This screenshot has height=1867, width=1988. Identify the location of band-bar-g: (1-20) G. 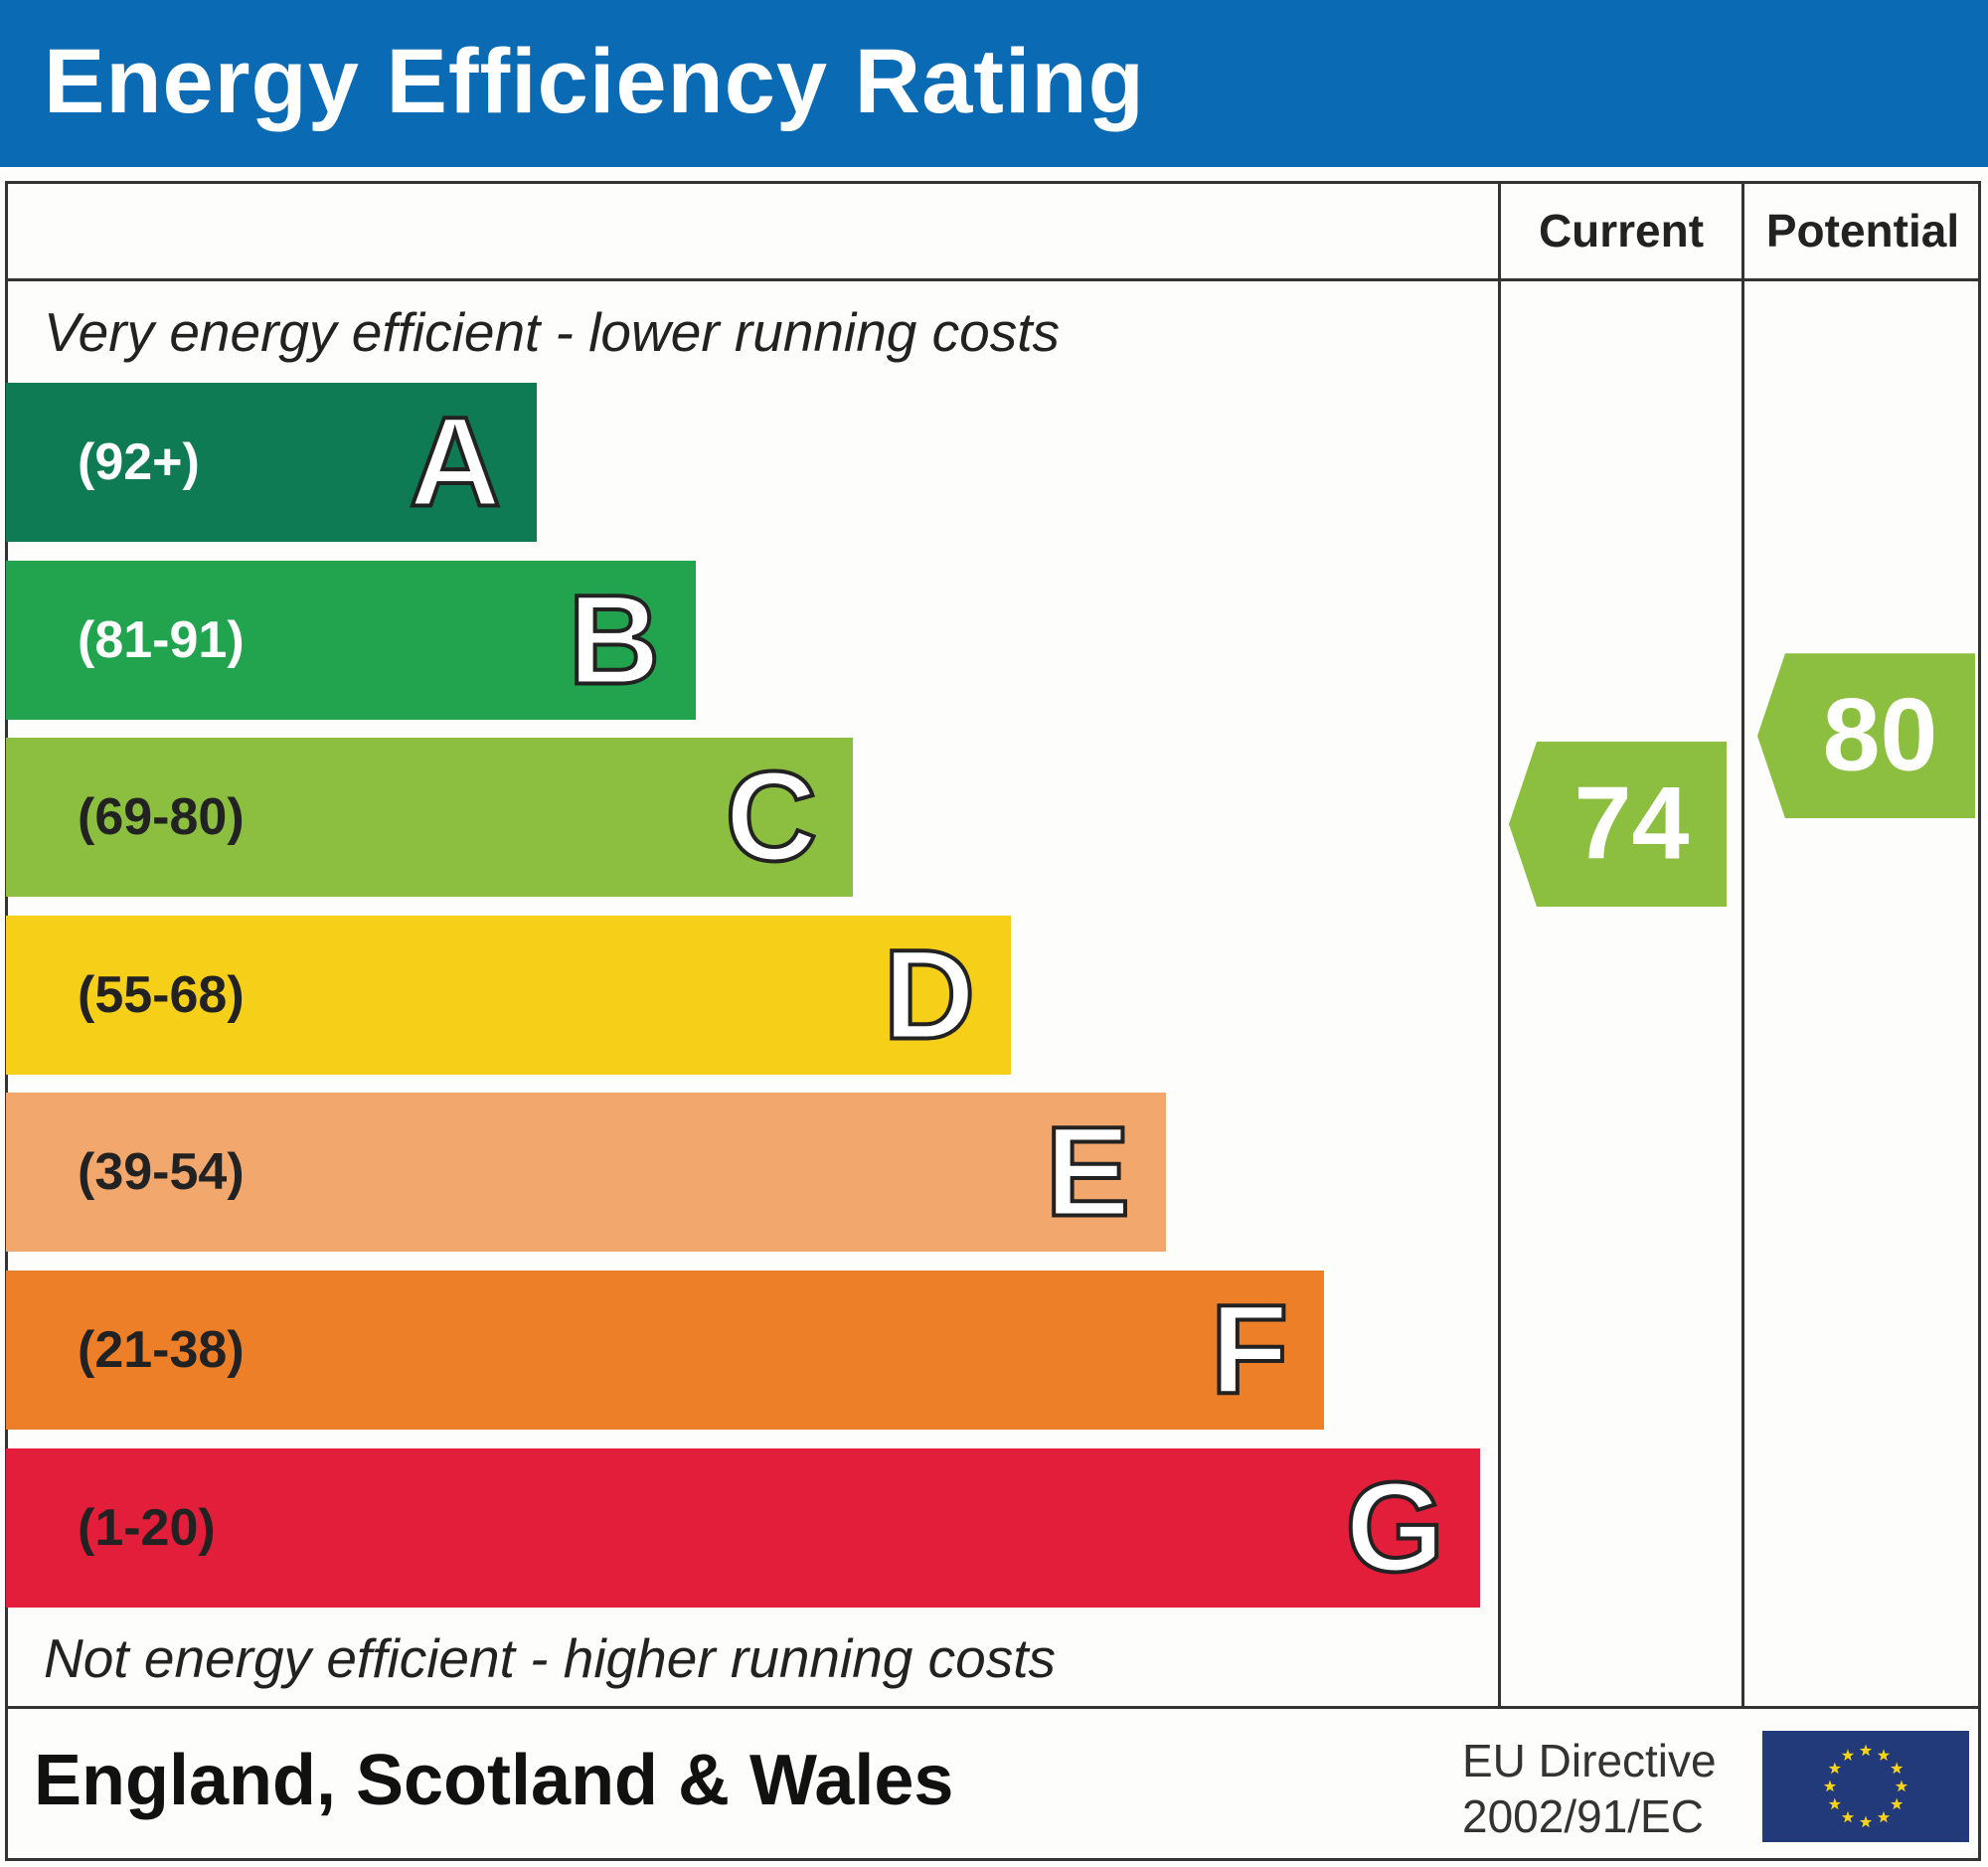
(743, 1528).